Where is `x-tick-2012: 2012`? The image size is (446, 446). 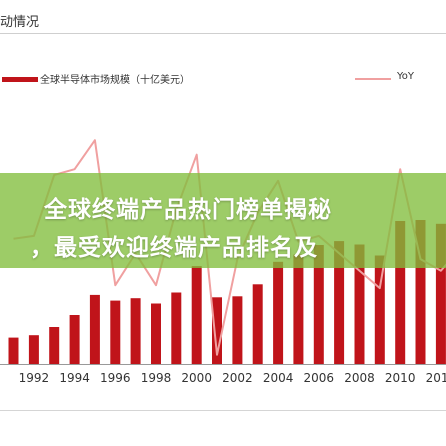
x-tick-2012: 2012 is located at coordinates (435, 378).